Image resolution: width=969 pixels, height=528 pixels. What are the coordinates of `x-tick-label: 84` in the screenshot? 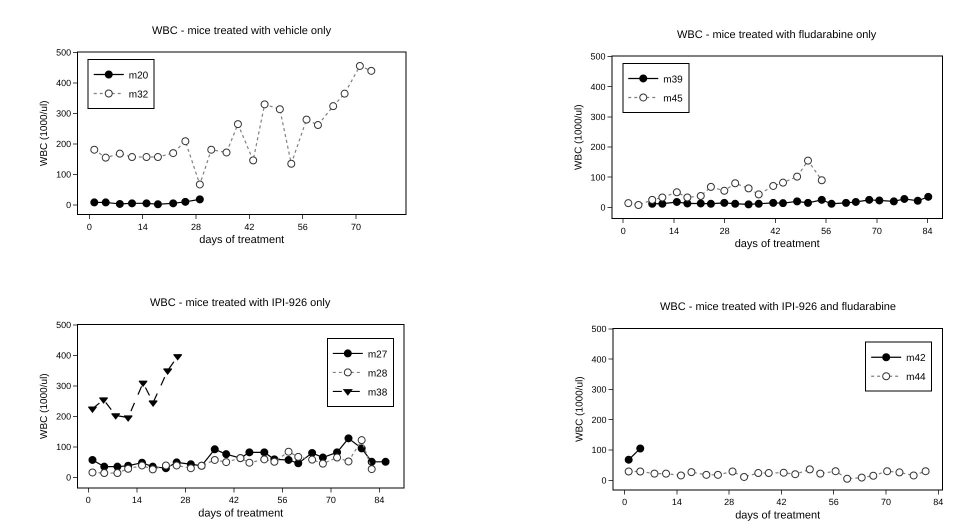 It's located at (927, 231).